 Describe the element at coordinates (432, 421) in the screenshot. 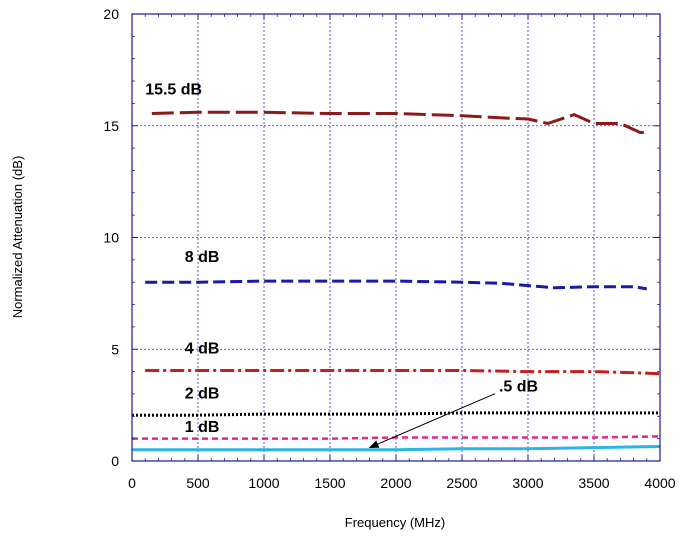

I see `annotation-arrow` at that location.